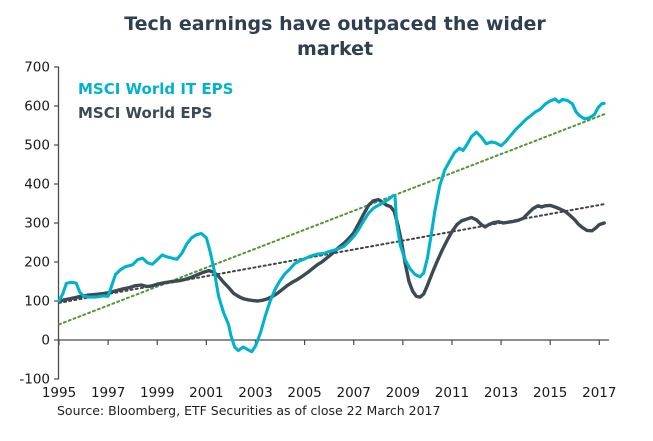 Image resolution: width=653 pixels, height=441 pixels. I want to click on x-axis-tick-label: 2009, so click(403, 393).